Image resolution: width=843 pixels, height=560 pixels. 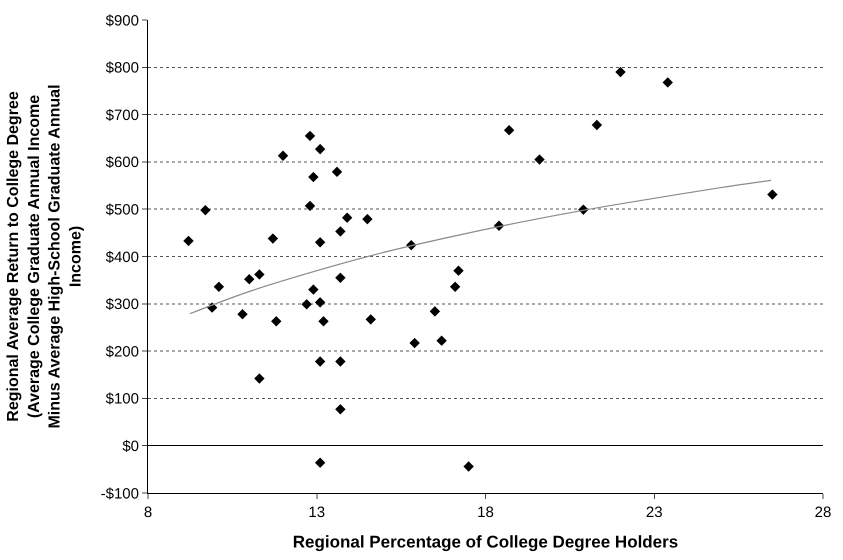 I want to click on y-tick-label: $100, so click(x=122, y=399).